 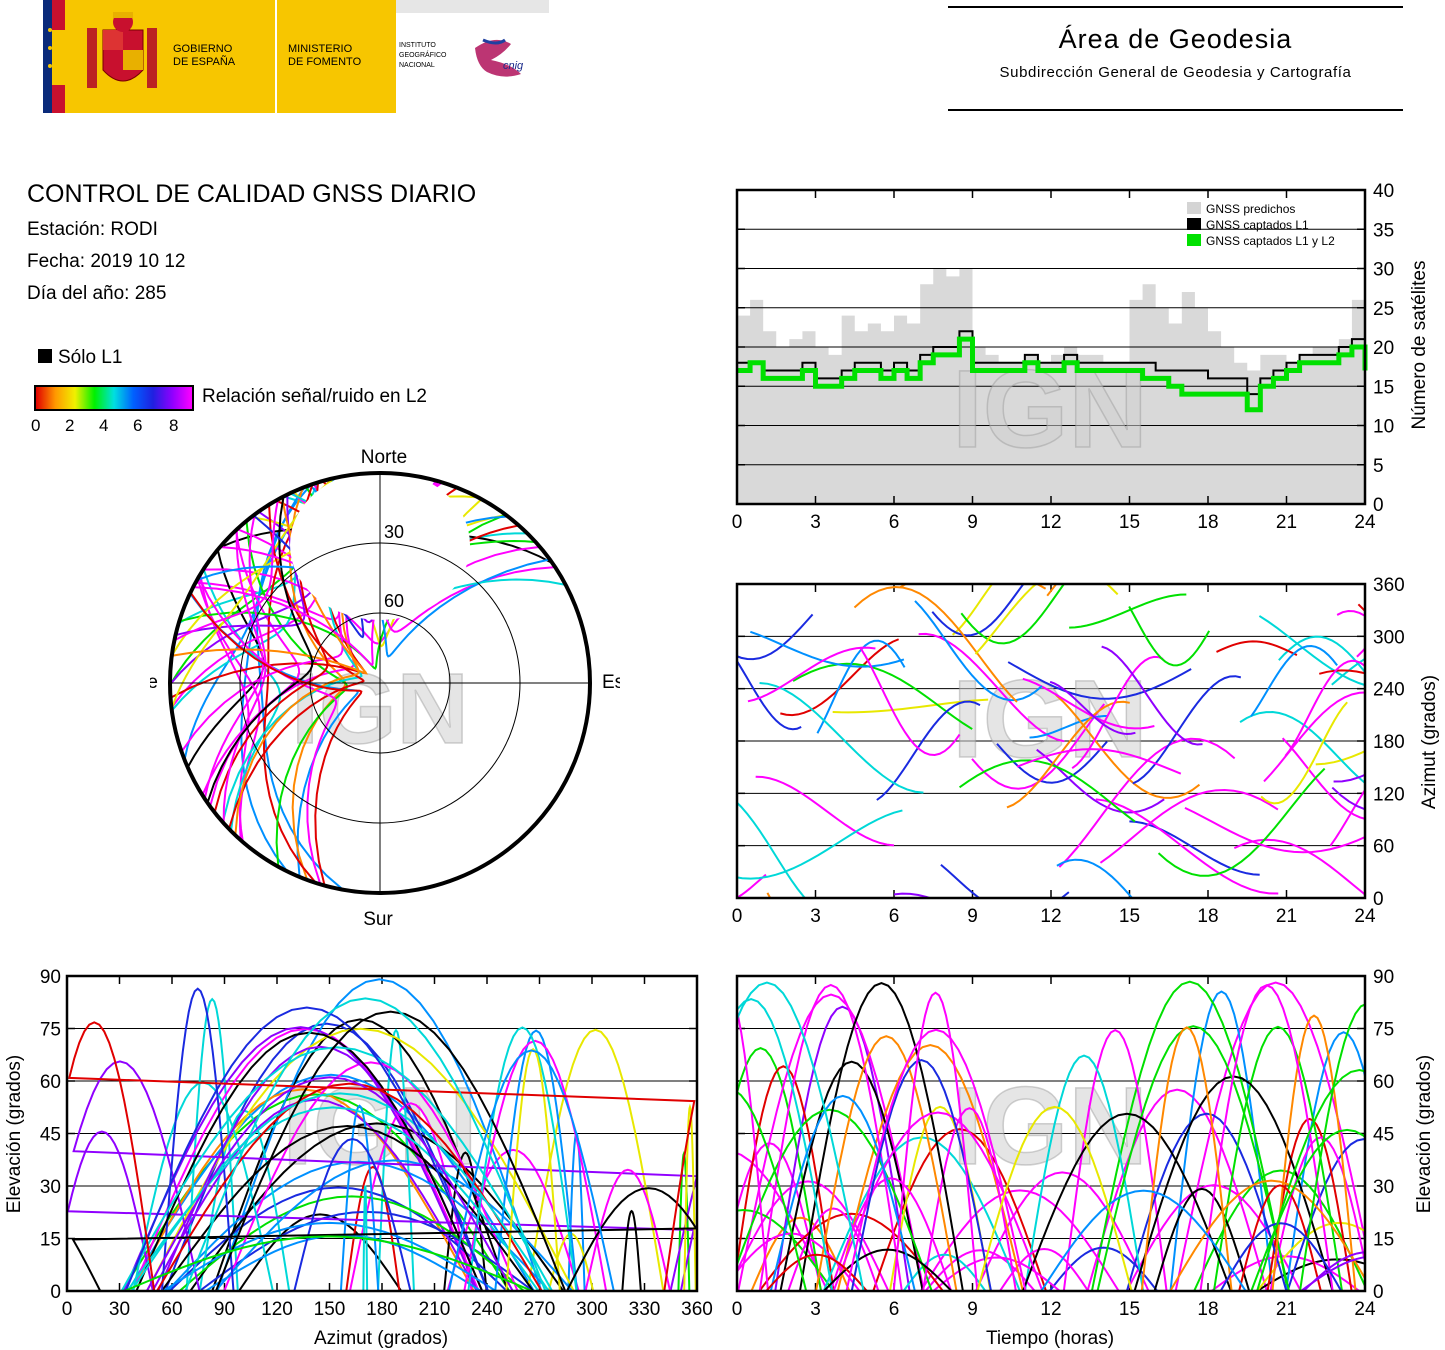 I want to click on elevation-time-ticks: 0 15 30 45 60 75 90 0 3 6 9 12 15 18 21 24, so click(x=1063, y=1143).